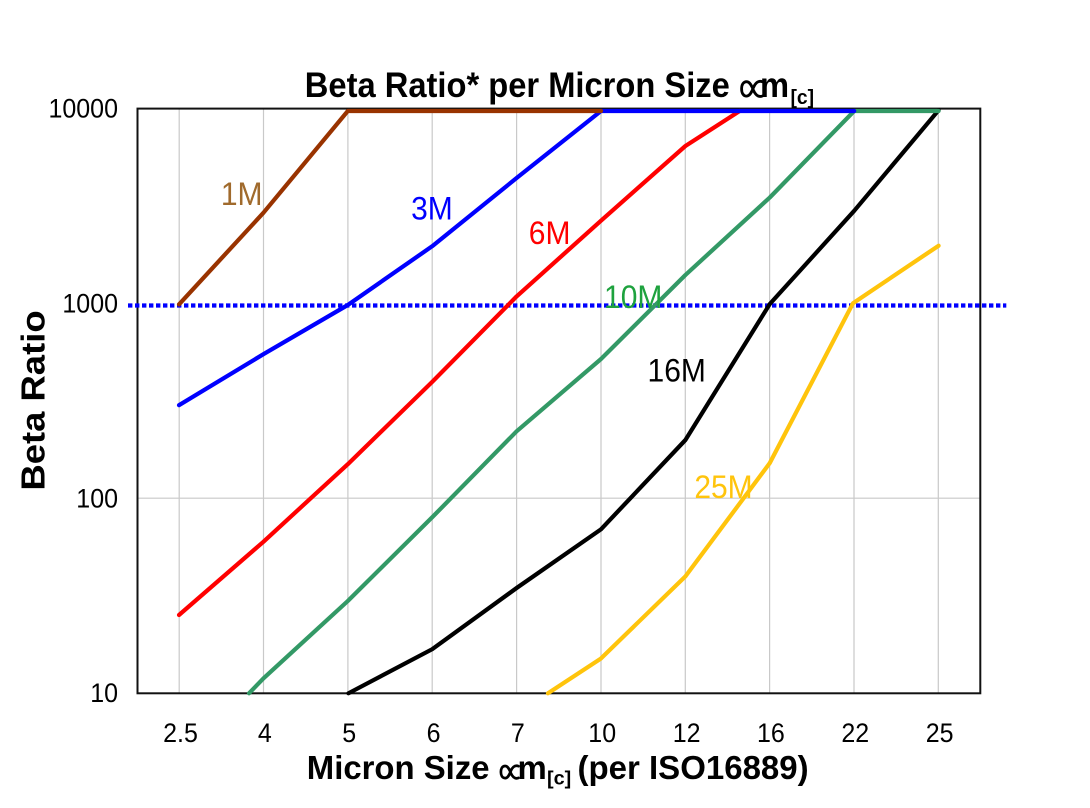 This screenshot has width=1090, height=808. I want to click on svg-text: 25, so click(940, 732).